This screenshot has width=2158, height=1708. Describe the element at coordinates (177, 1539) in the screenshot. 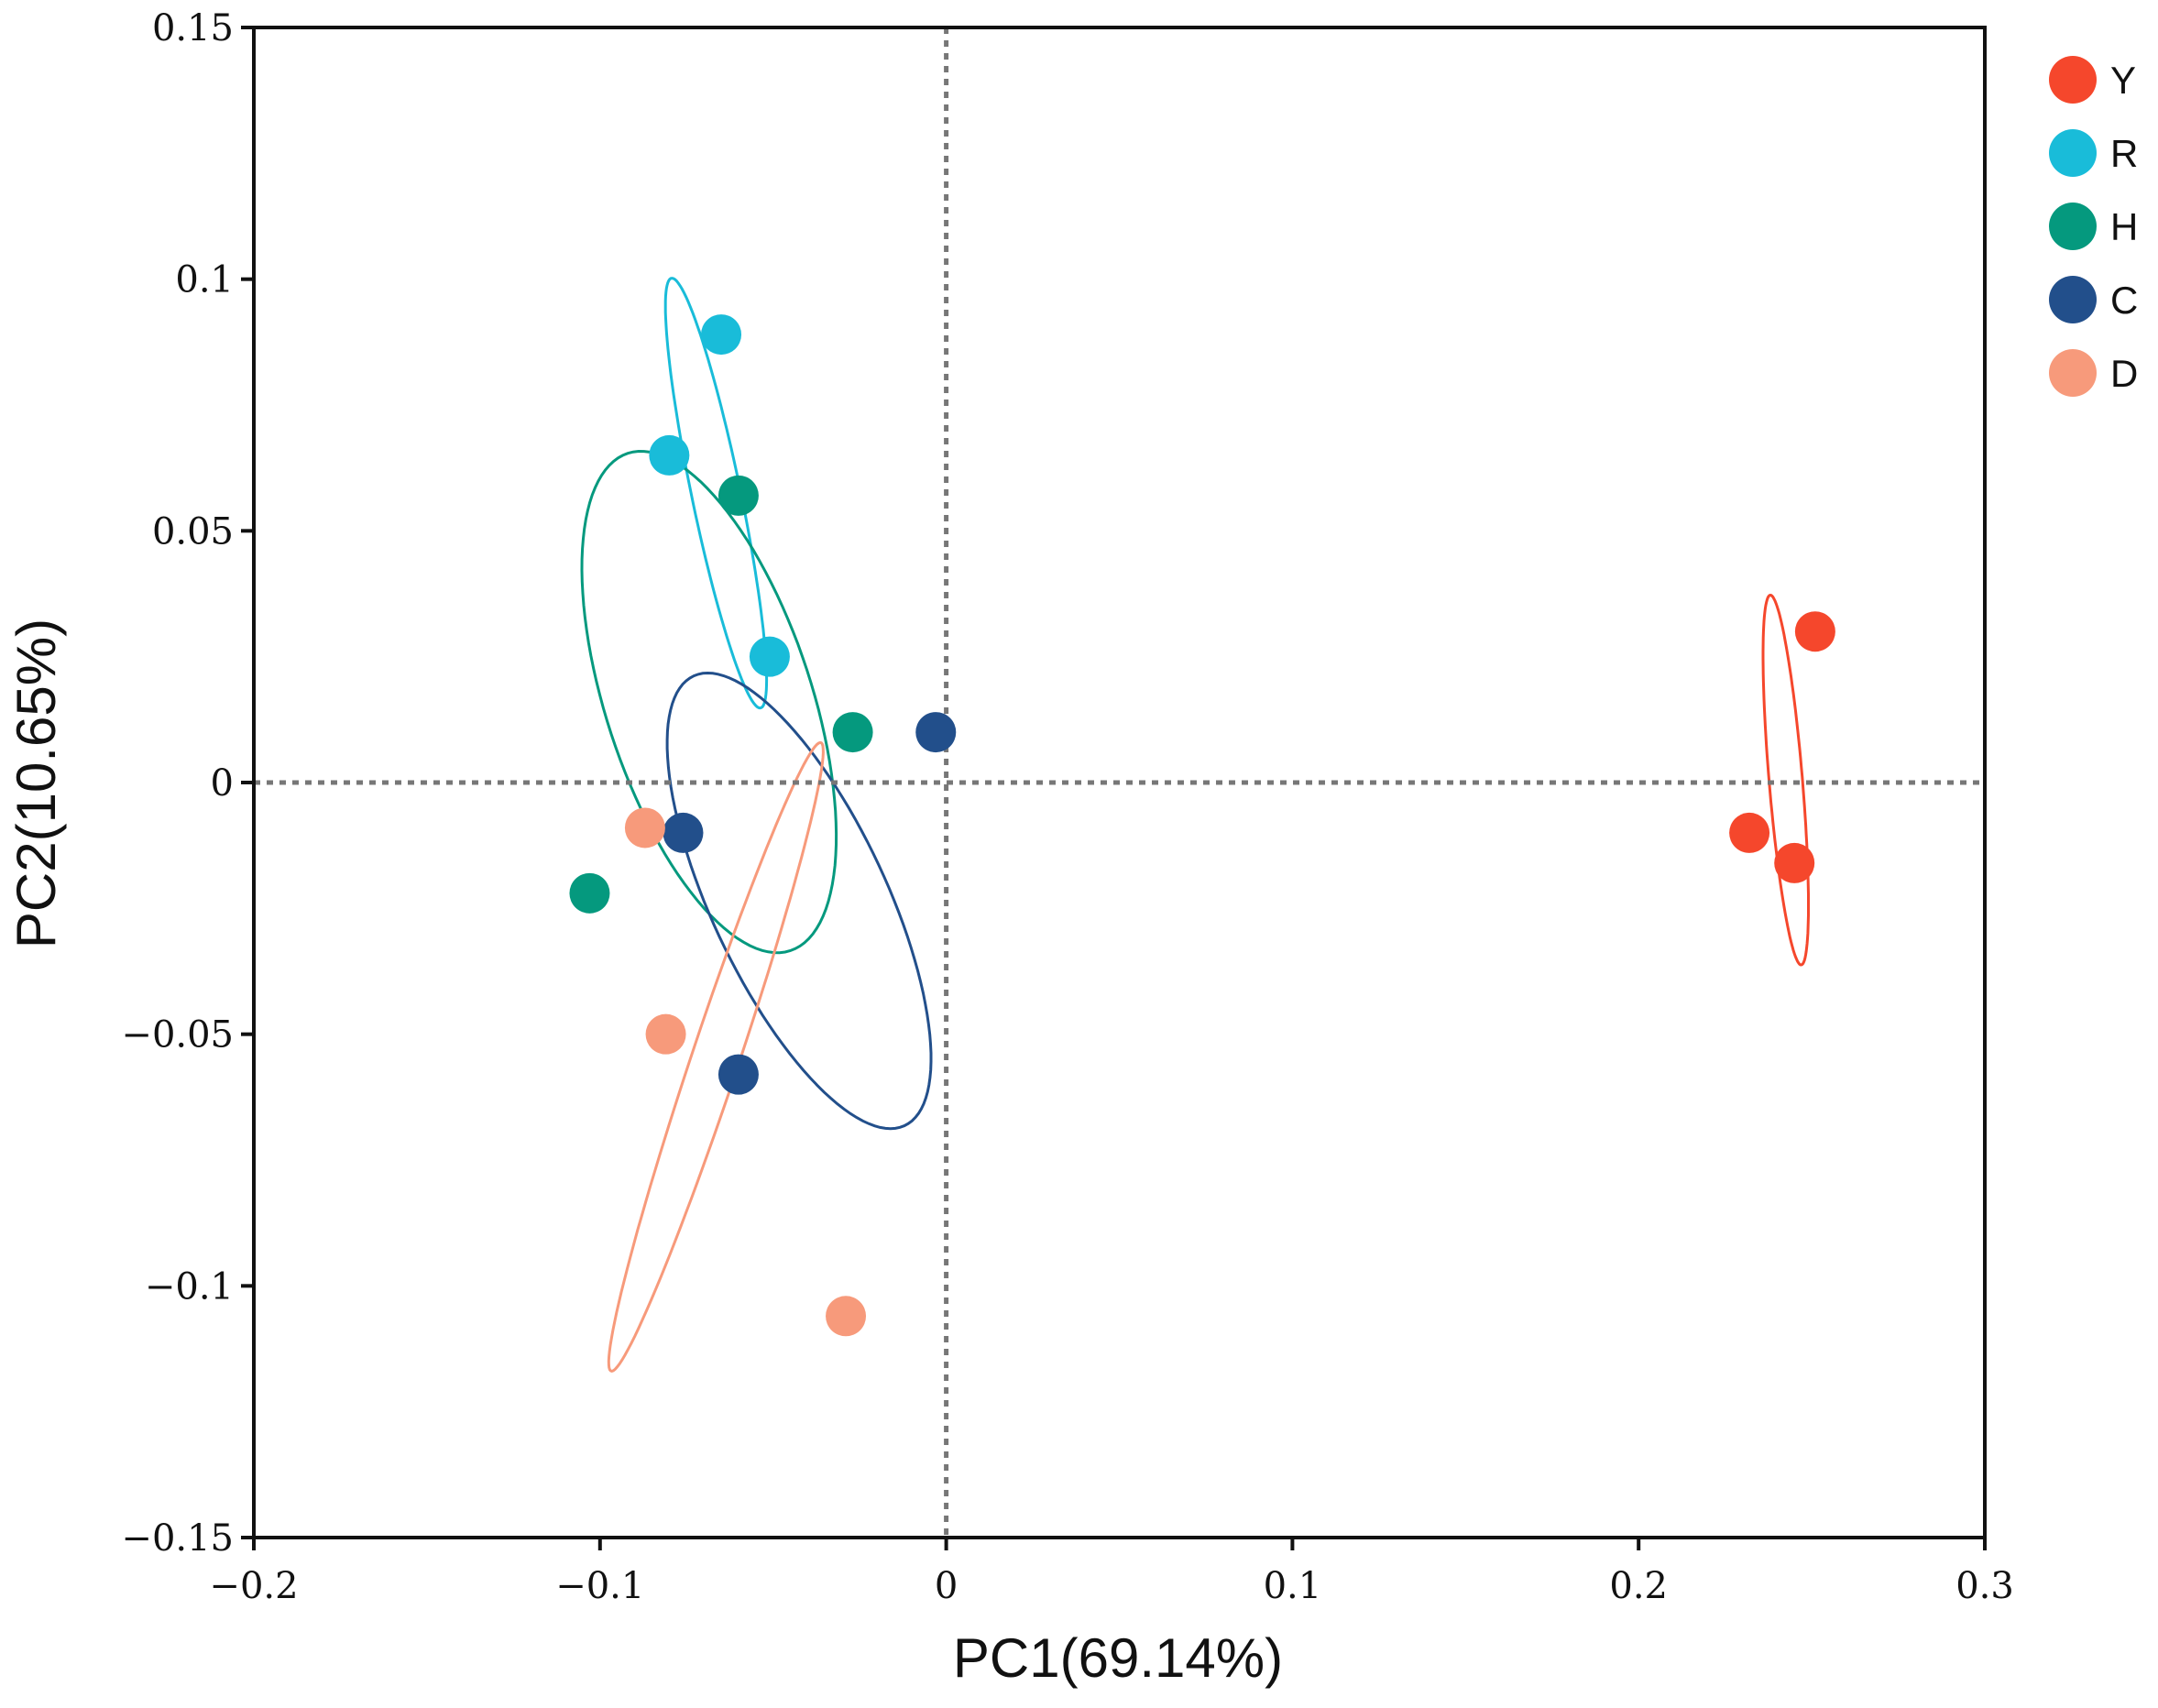

I see `y-tick-label: −0.15` at that location.